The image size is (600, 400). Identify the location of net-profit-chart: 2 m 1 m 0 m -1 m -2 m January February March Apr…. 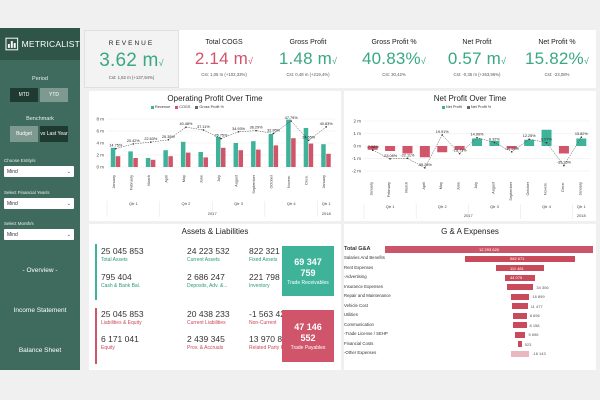
(470, 156).